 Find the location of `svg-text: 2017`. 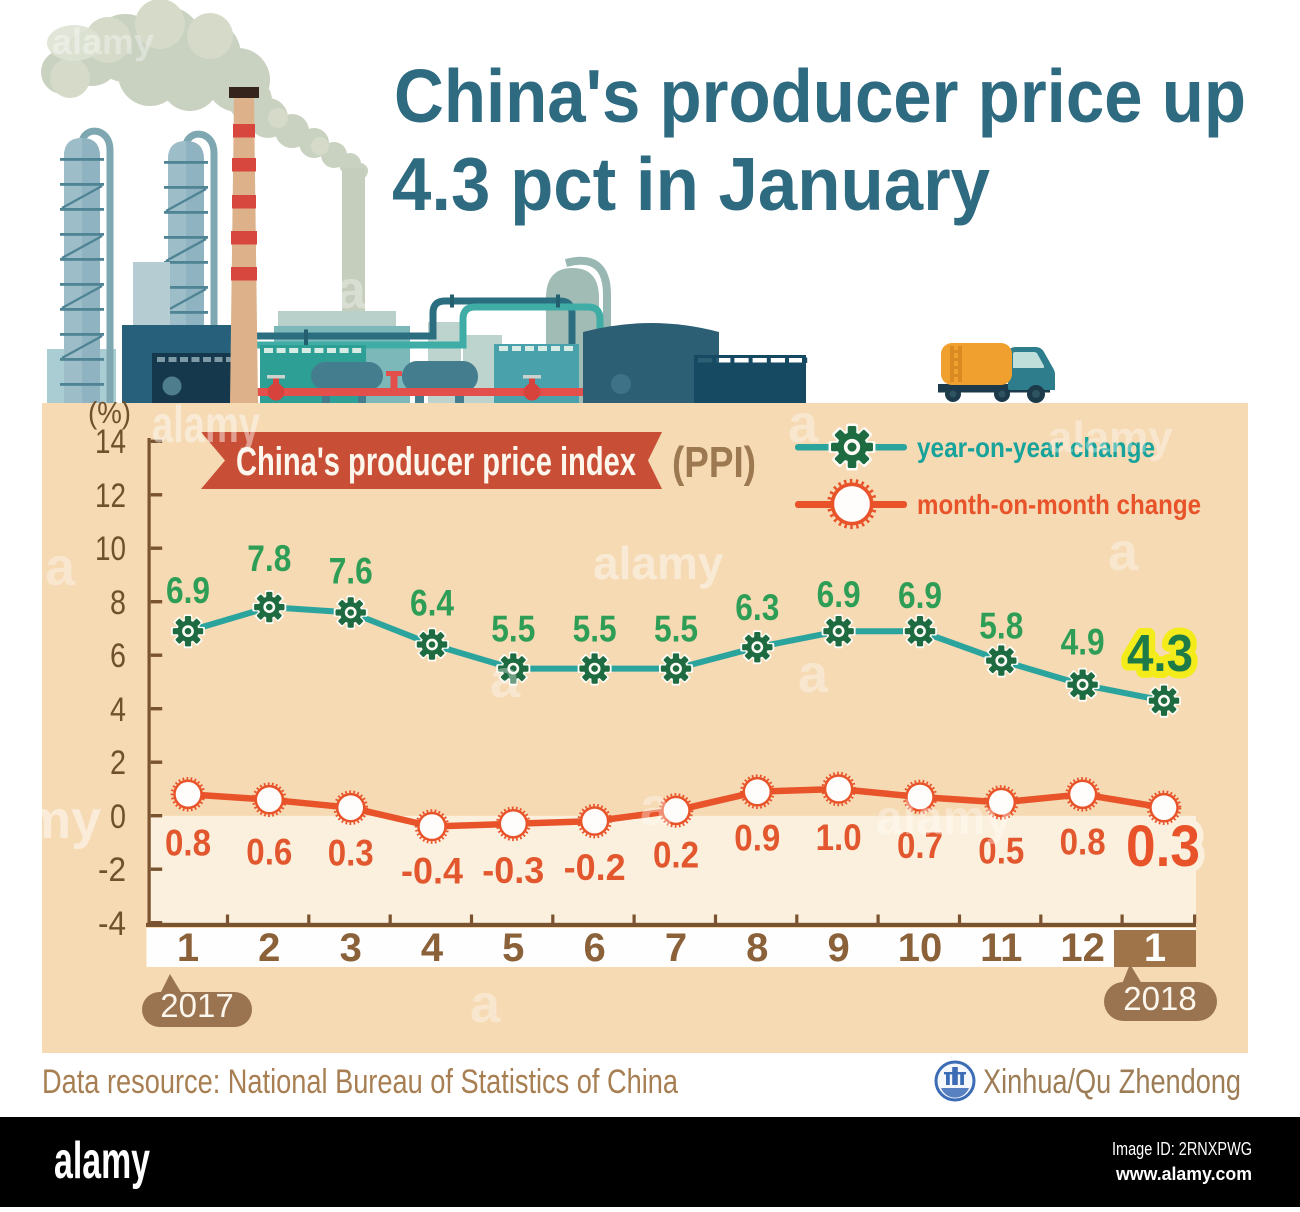

svg-text: 2017 is located at coordinates (196, 1005).